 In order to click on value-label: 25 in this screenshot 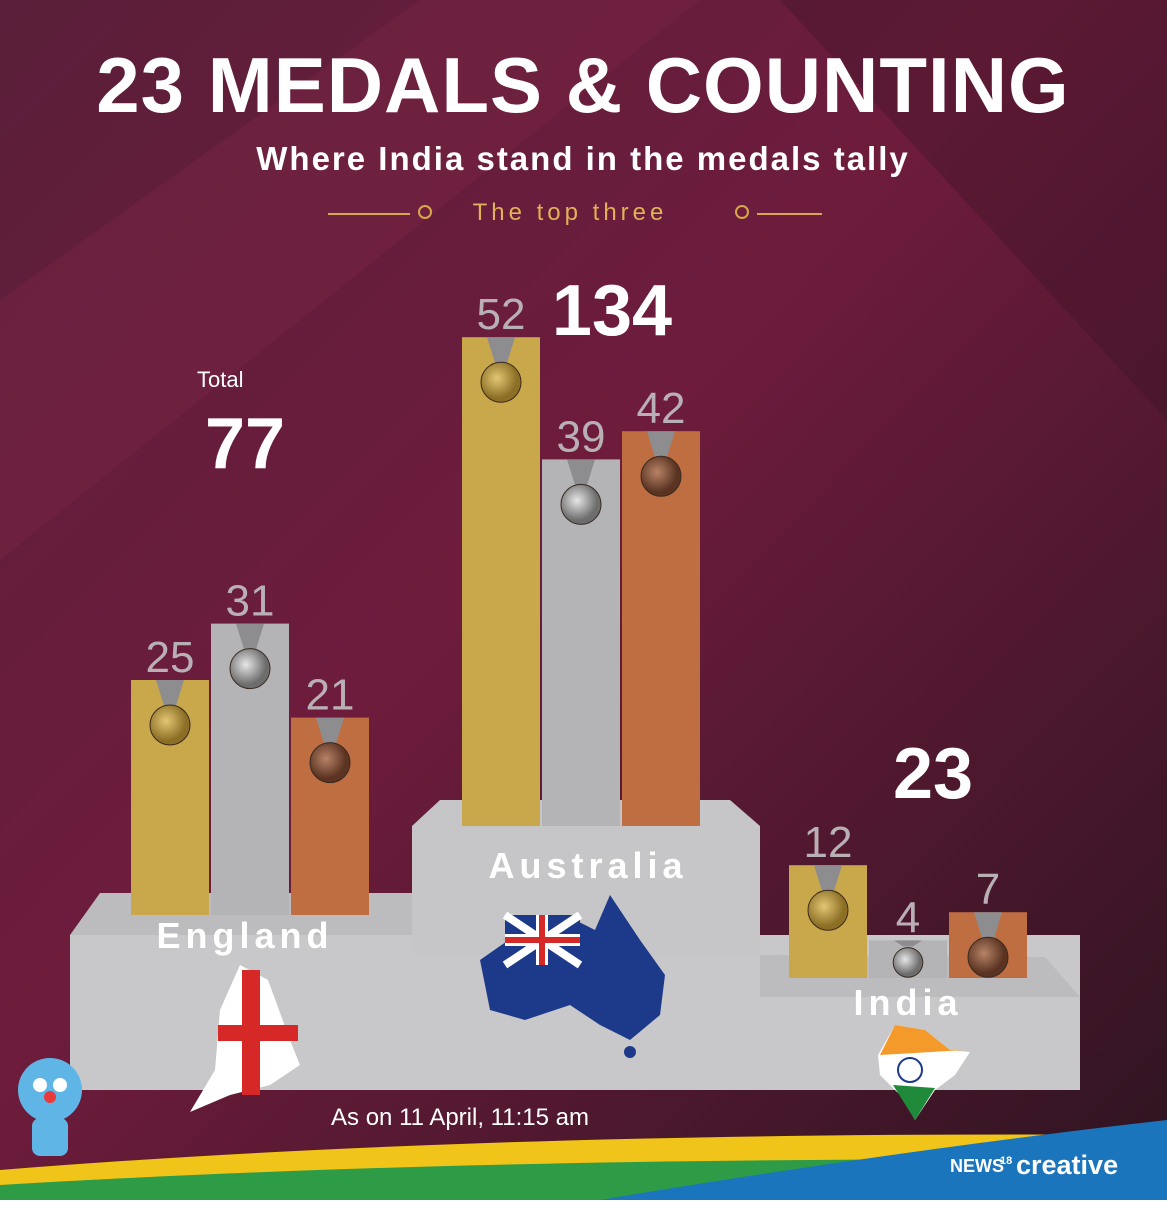, I will do `click(170, 657)`.